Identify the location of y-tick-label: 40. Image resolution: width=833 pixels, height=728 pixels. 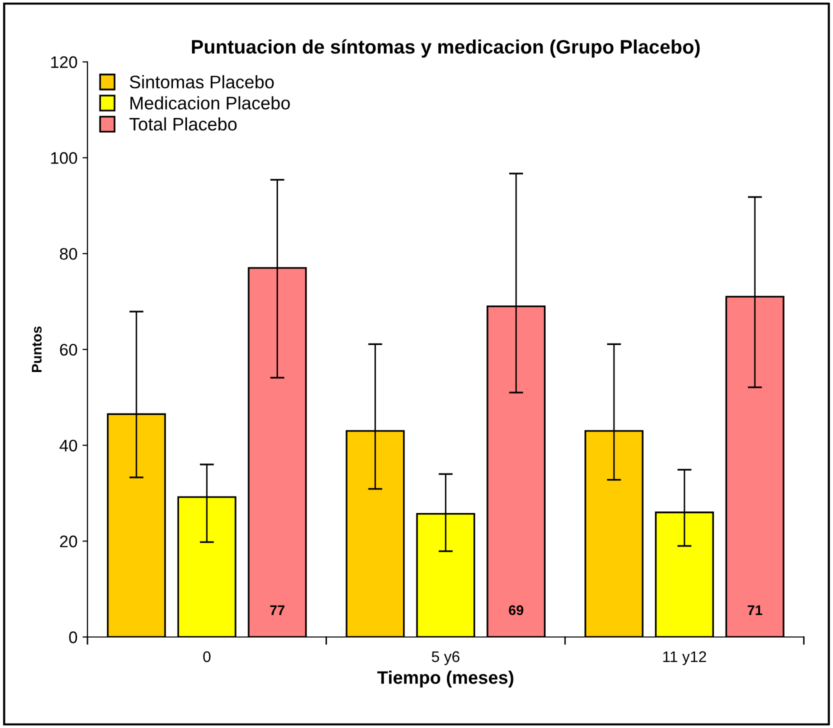
(69, 446).